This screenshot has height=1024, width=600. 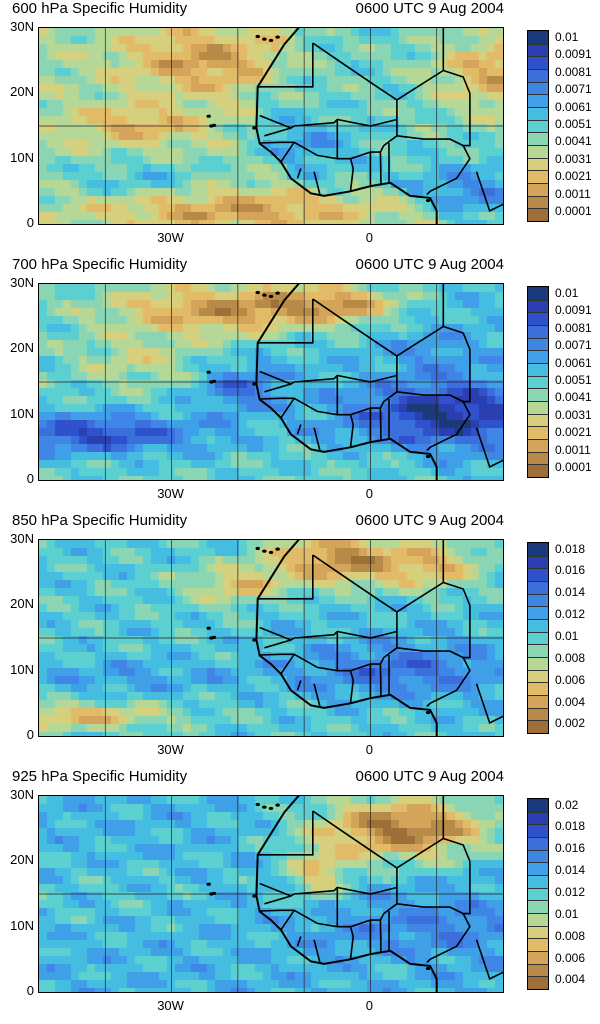 What do you see at coordinates (570, 936) in the screenshot?
I see `colorbar-label: 0.008` at bounding box center [570, 936].